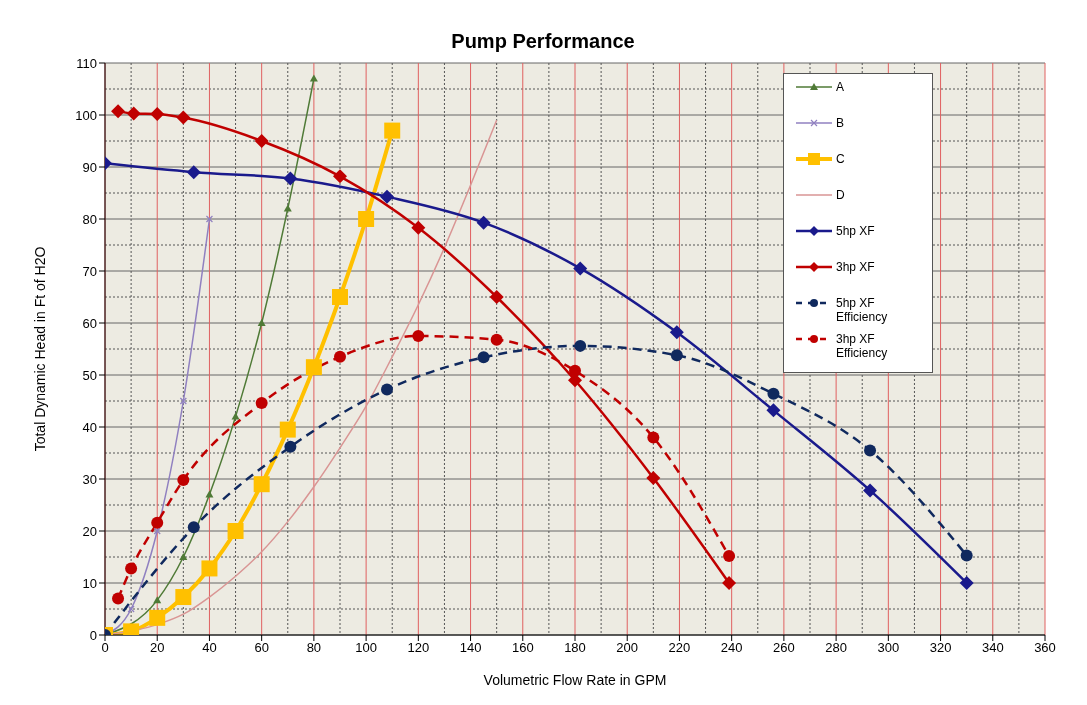  I want to click on x-tick-label: 80, so click(314, 648).